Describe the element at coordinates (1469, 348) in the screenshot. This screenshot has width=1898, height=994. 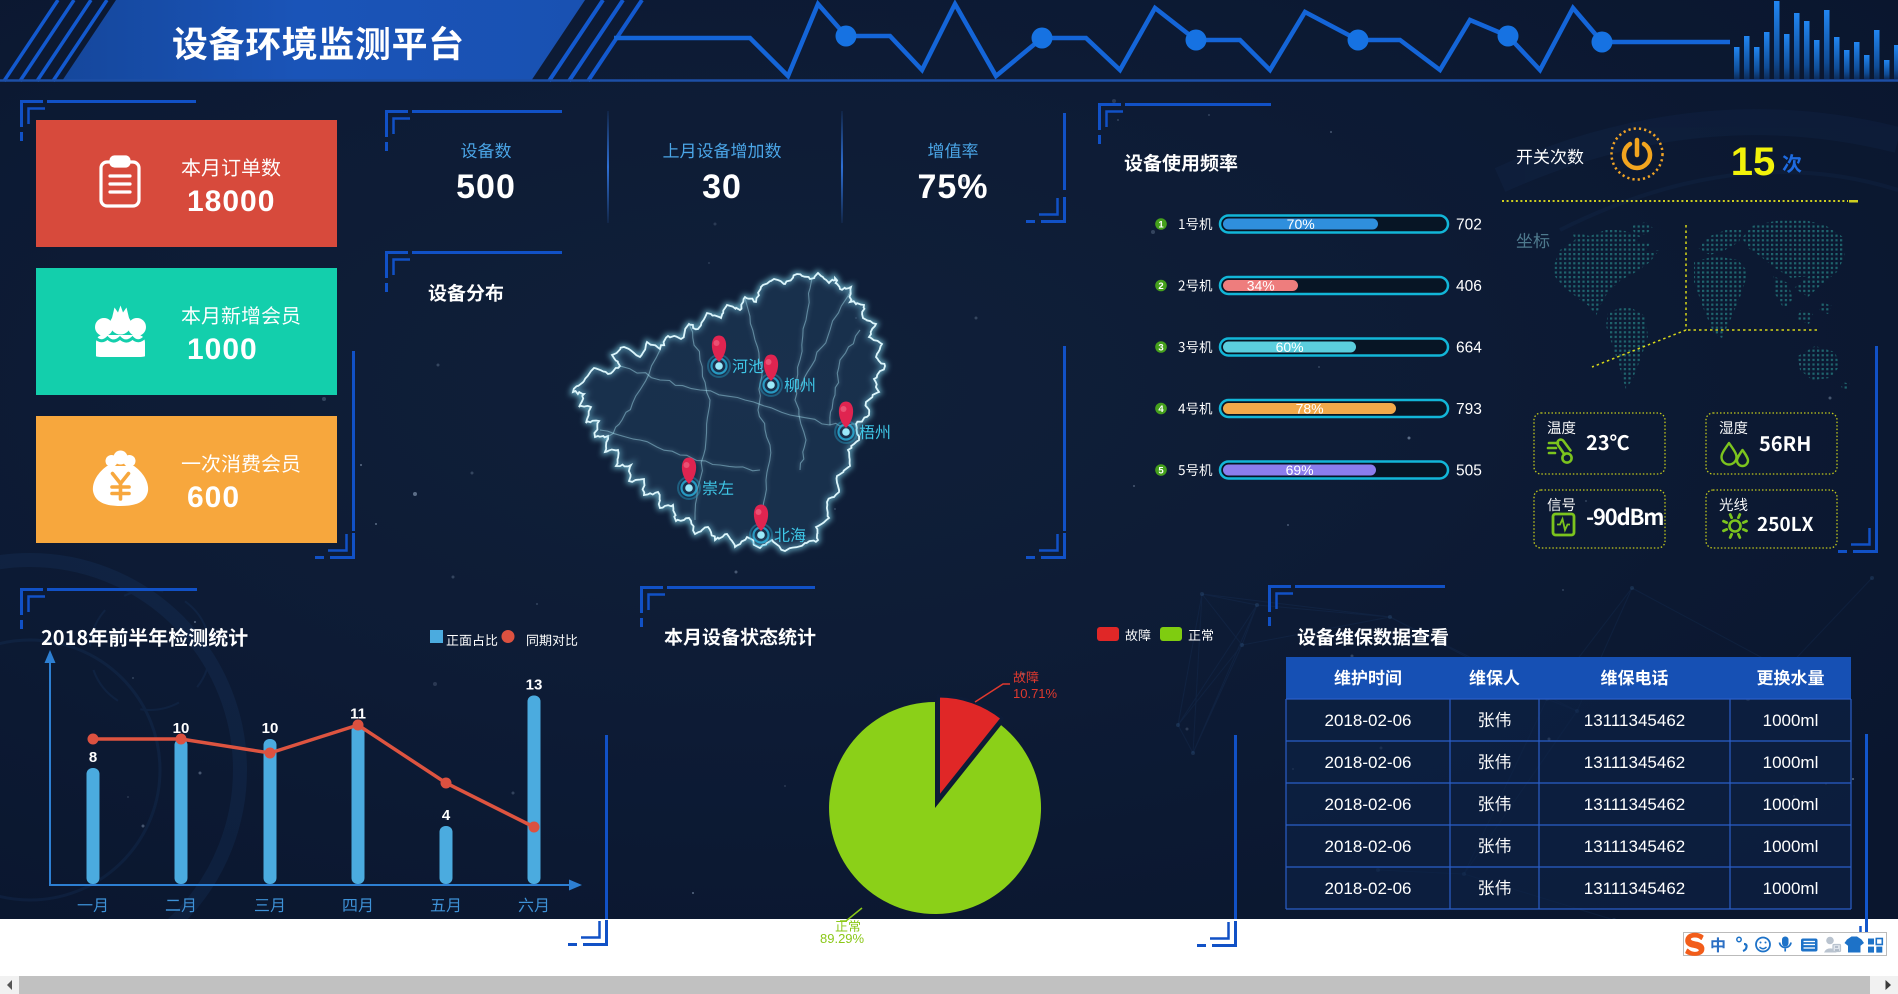
I see `svg-text: 664` at that location.